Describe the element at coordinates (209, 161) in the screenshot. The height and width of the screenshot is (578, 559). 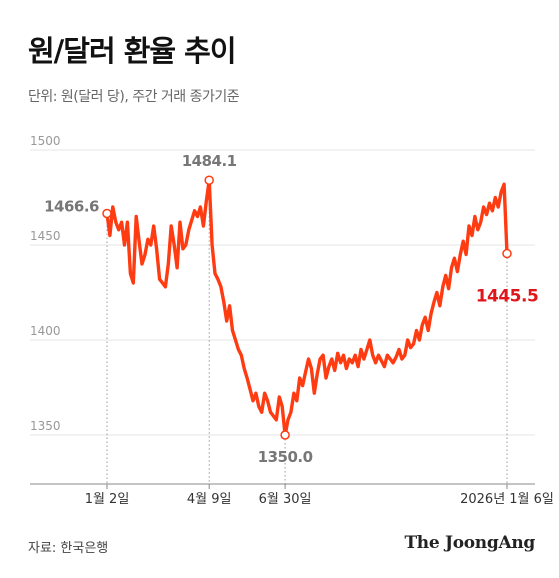
I see `annotation-label: 1484.1` at that location.